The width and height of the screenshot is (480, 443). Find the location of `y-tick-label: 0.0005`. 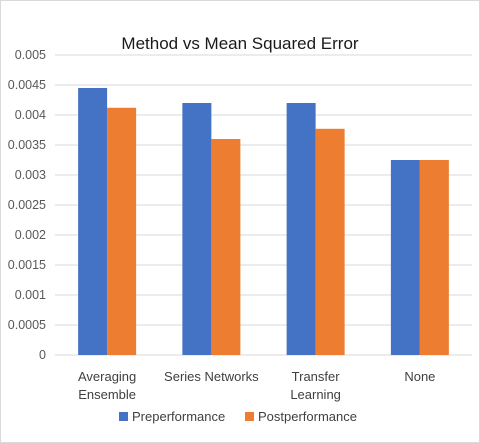

y-tick-label: 0.0005 is located at coordinates (27, 325).